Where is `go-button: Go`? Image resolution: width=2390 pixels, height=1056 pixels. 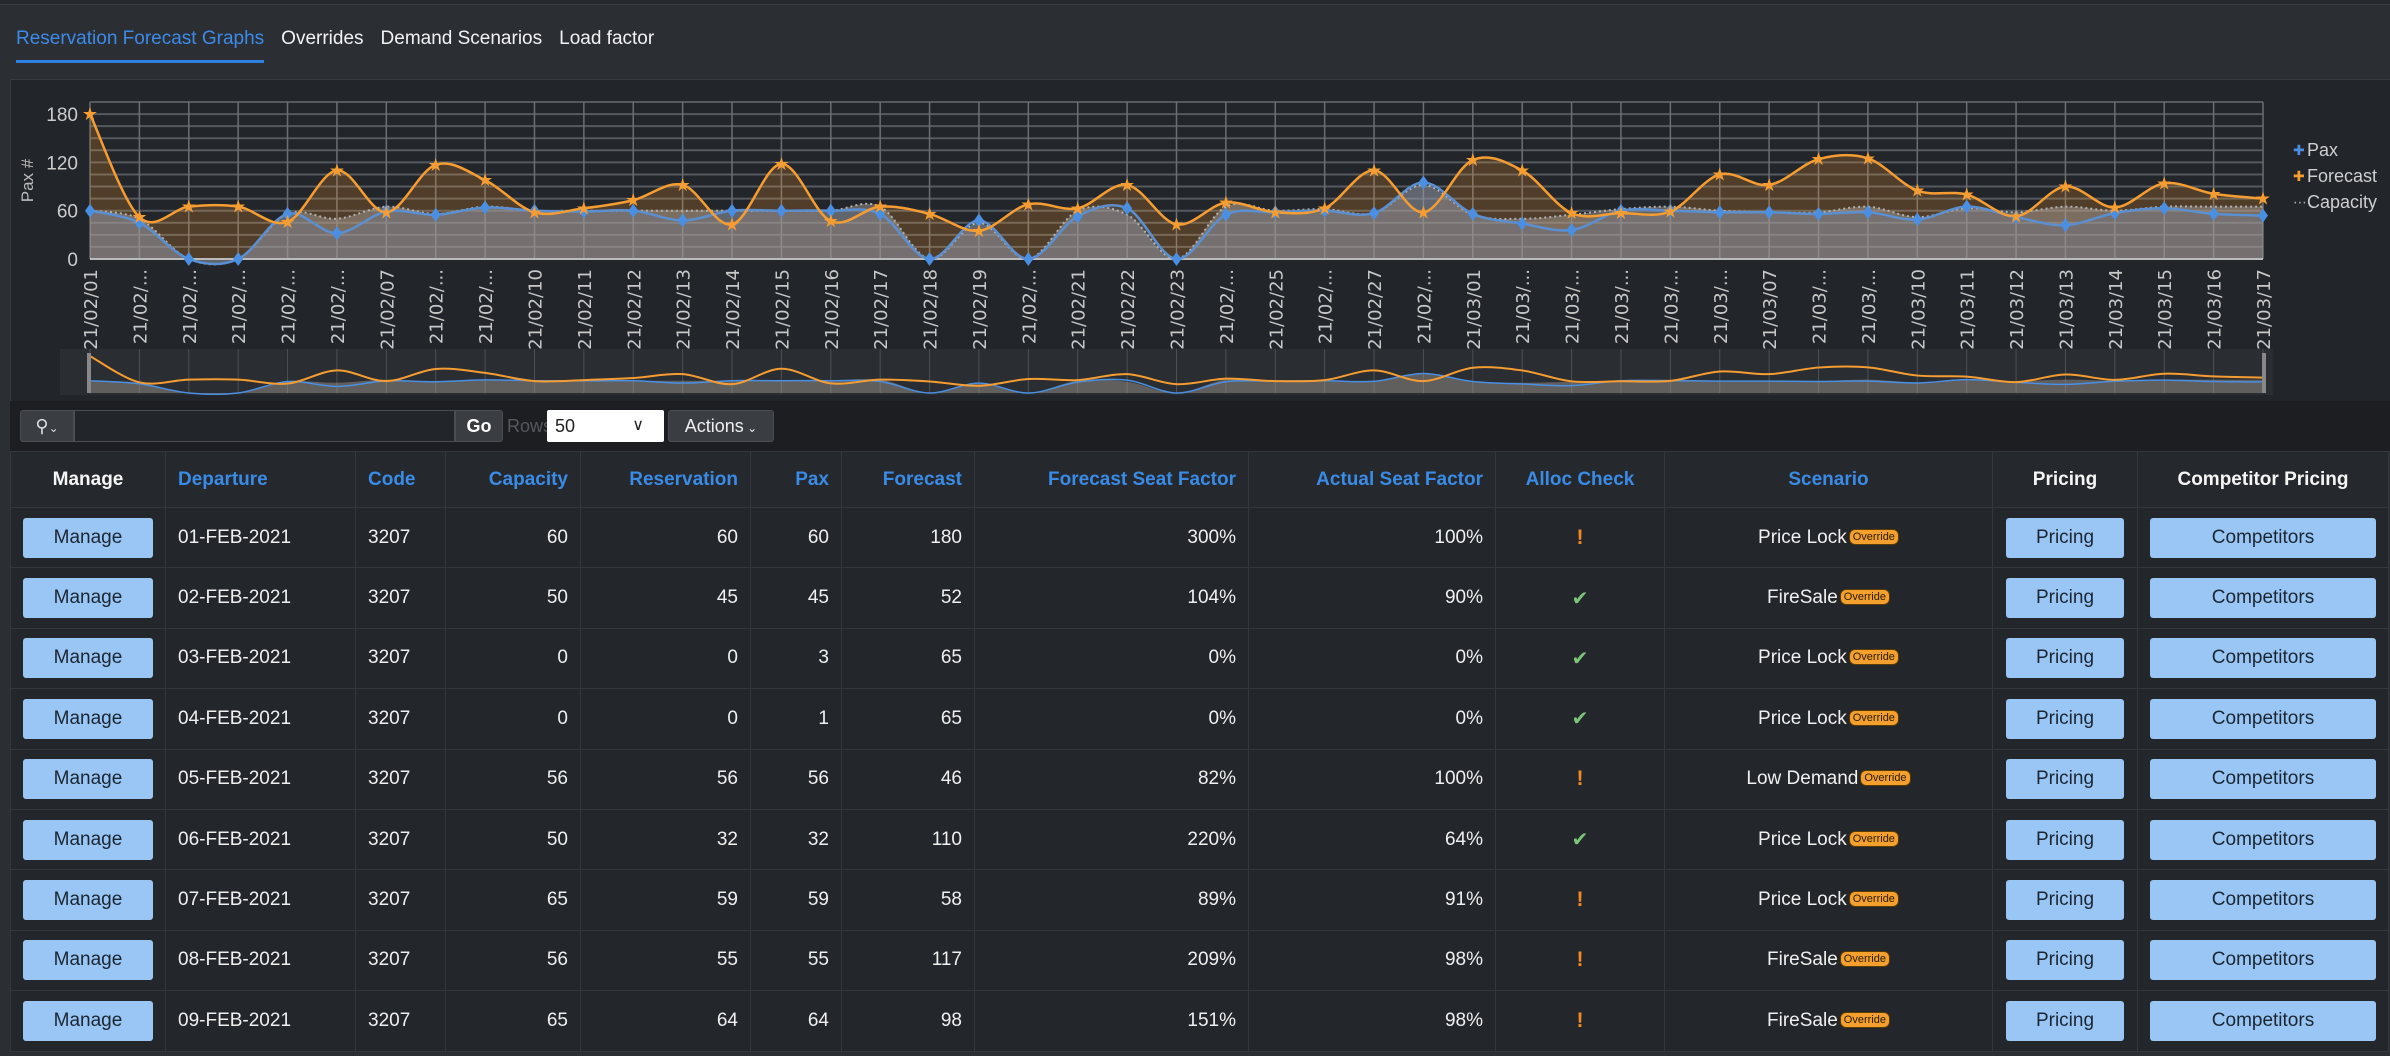 go-button: Go is located at coordinates (479, 426).